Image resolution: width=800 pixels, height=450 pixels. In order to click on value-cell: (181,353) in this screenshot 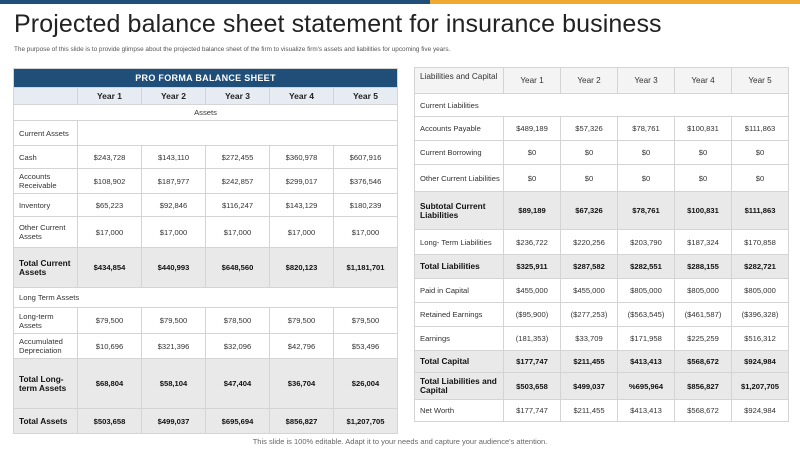, I will do `click(532, 338)`.